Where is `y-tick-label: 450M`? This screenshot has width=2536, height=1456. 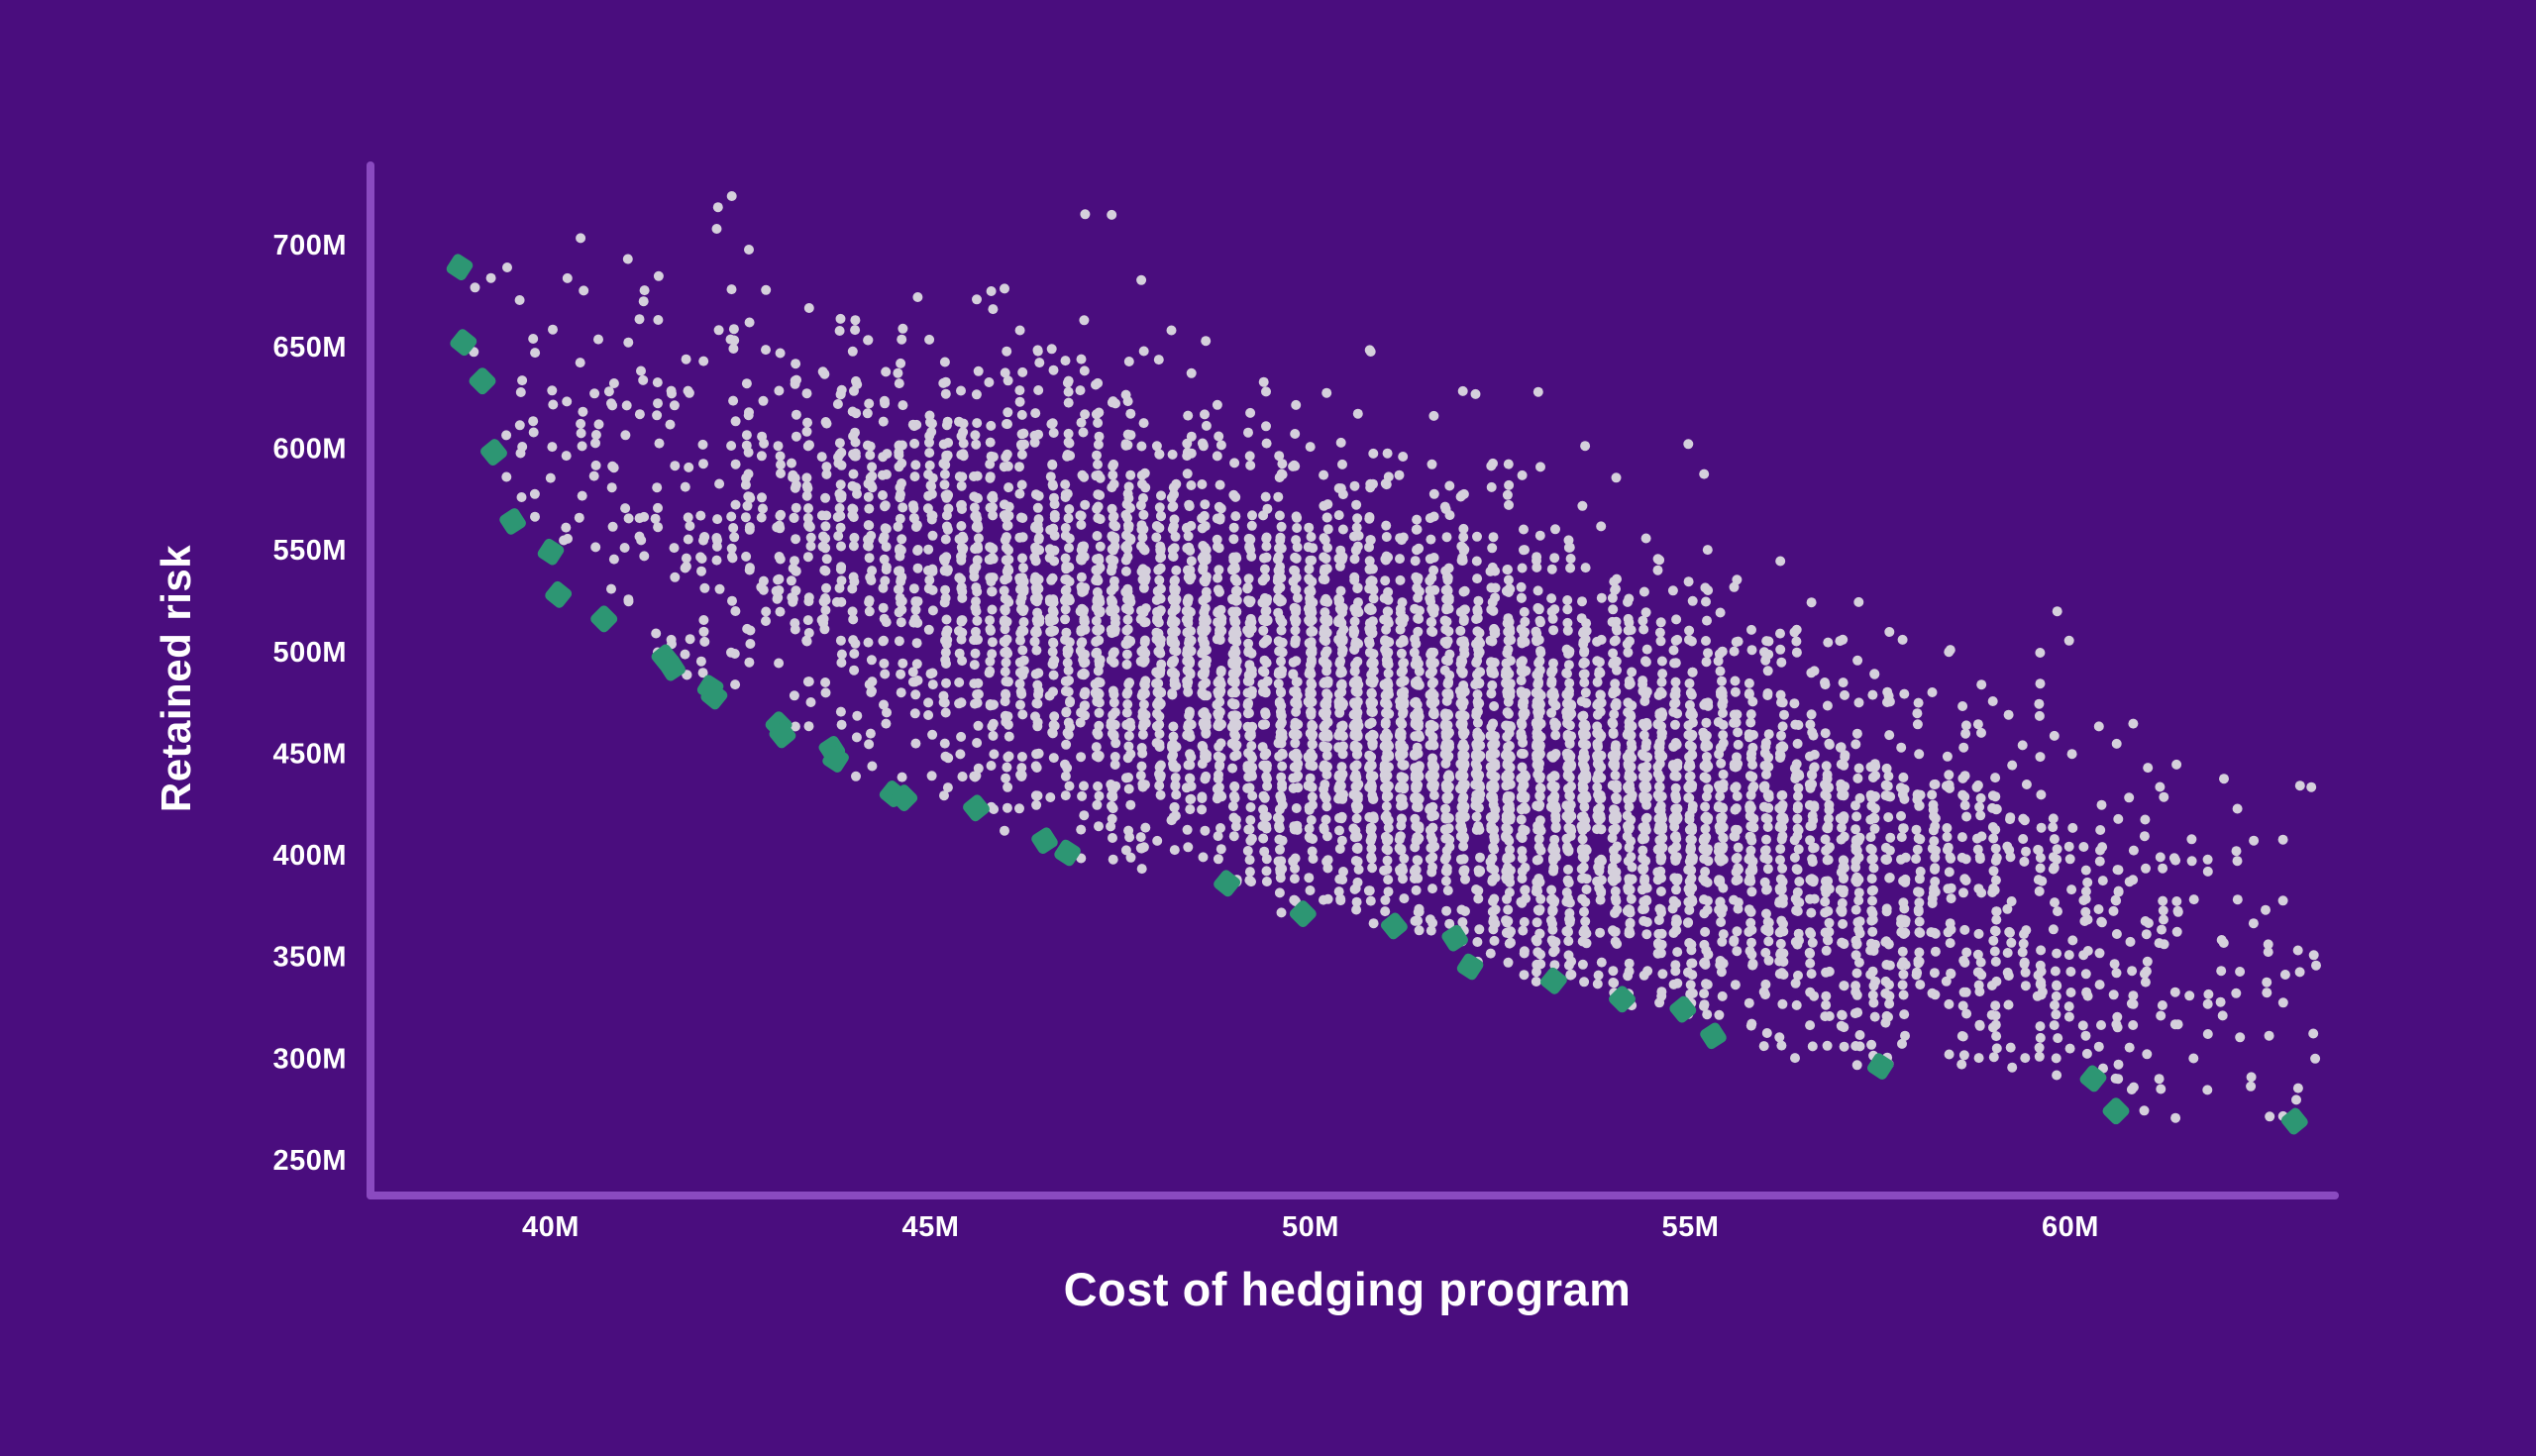
y-tick-label: 450M is located at coordinates (309, 754).